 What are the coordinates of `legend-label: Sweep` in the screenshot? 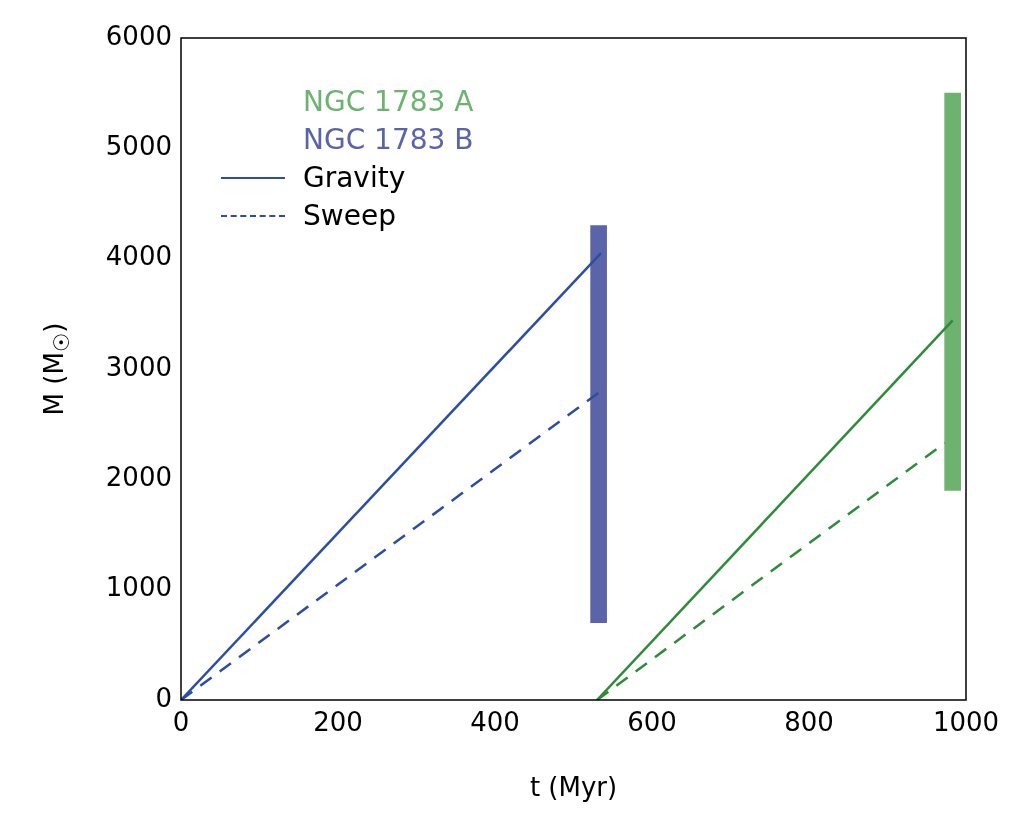 It's located at (349, 216).